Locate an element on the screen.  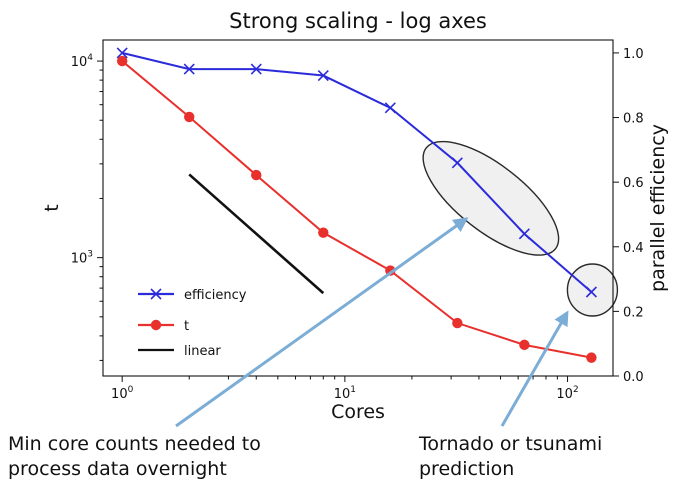
annotation-arrow-tornado-prediction is located at coordinates (534, 368).